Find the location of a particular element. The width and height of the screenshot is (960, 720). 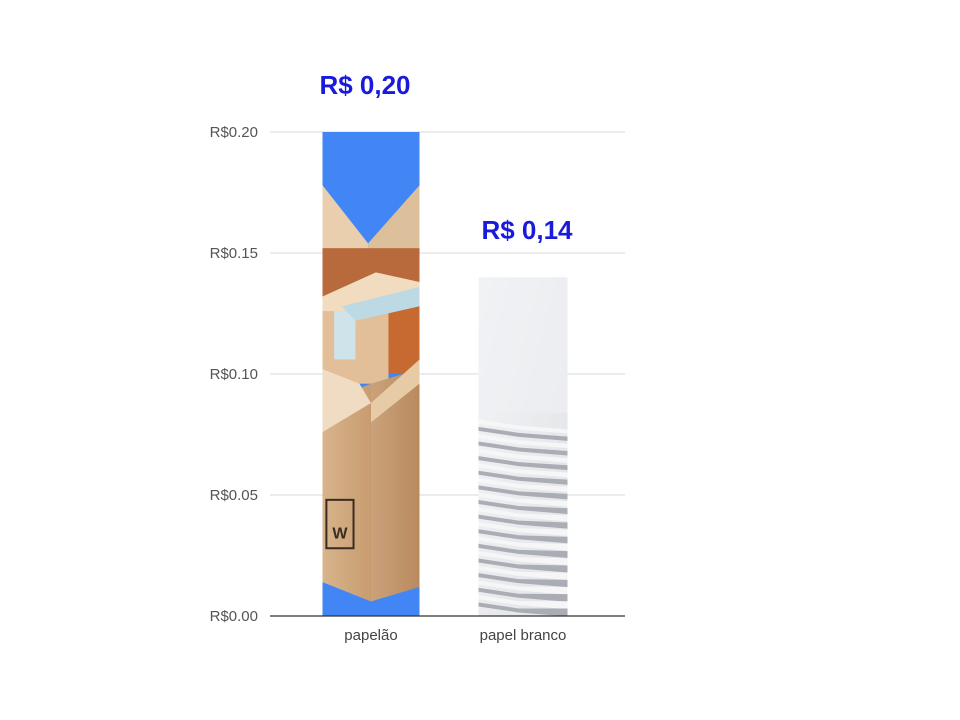

bar-papelao: W is located at coordinates (371, 374).